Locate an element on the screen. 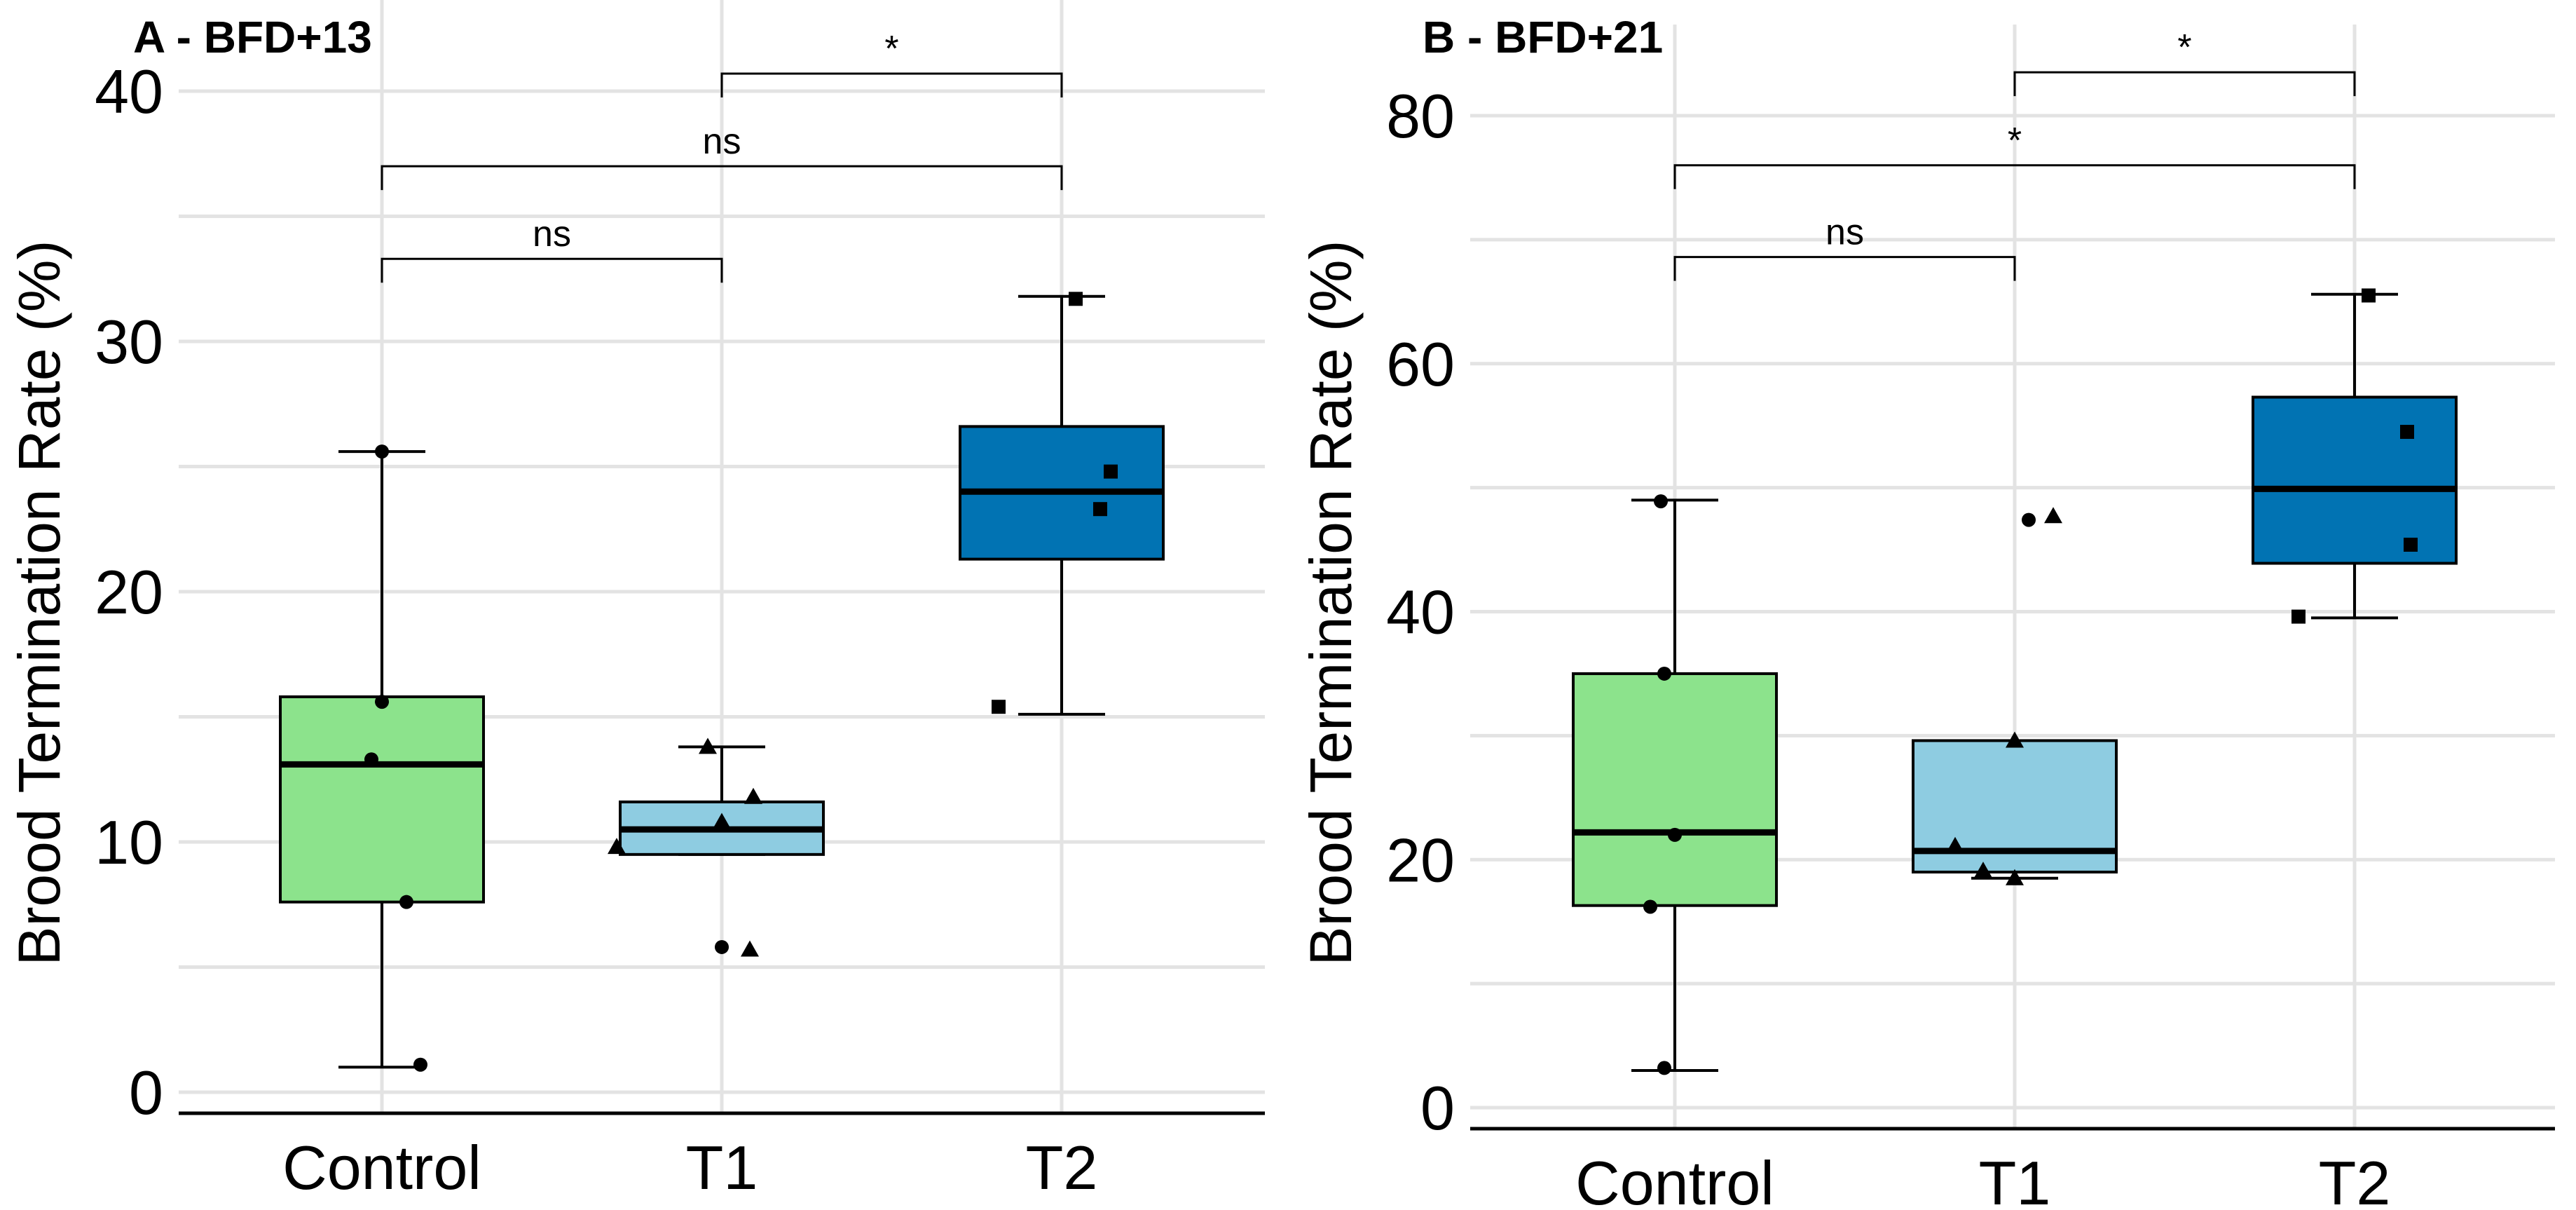 The width and height of the screenshot is (2576, 1210). panel-title: B - BFD+21 is located at coordinates (1543, 37).